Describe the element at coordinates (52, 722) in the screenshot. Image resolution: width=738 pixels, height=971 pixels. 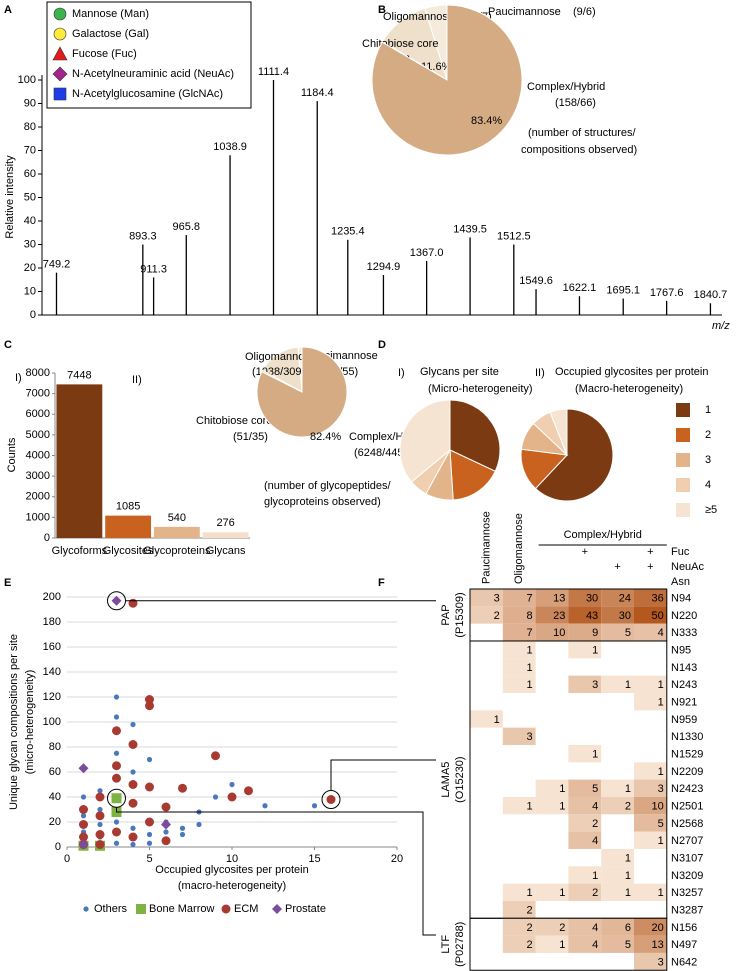
I see `y-tick-label: 100` at that location.